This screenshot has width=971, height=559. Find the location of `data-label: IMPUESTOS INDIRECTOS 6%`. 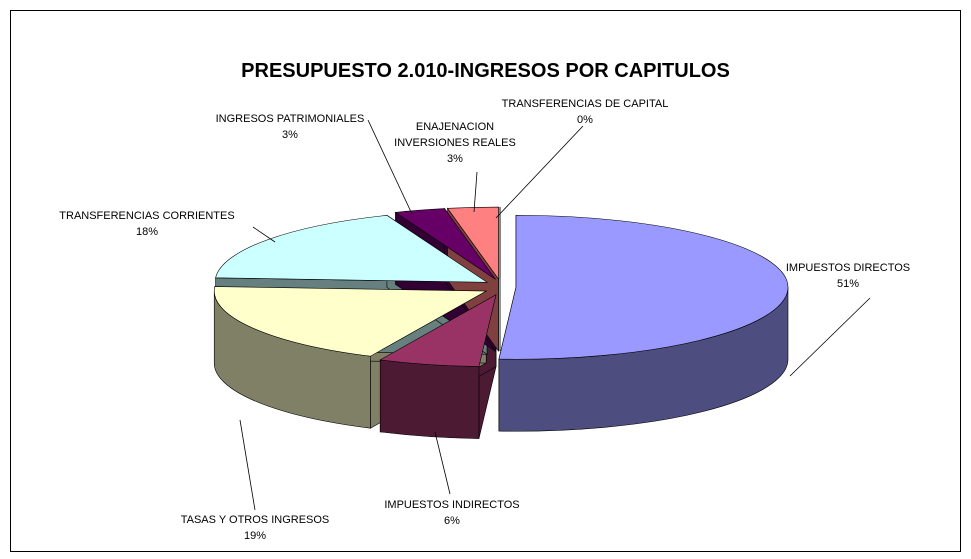

data-label: IMPUESTOS INDIRECTOS 6% is located at coordinates (452, 513).